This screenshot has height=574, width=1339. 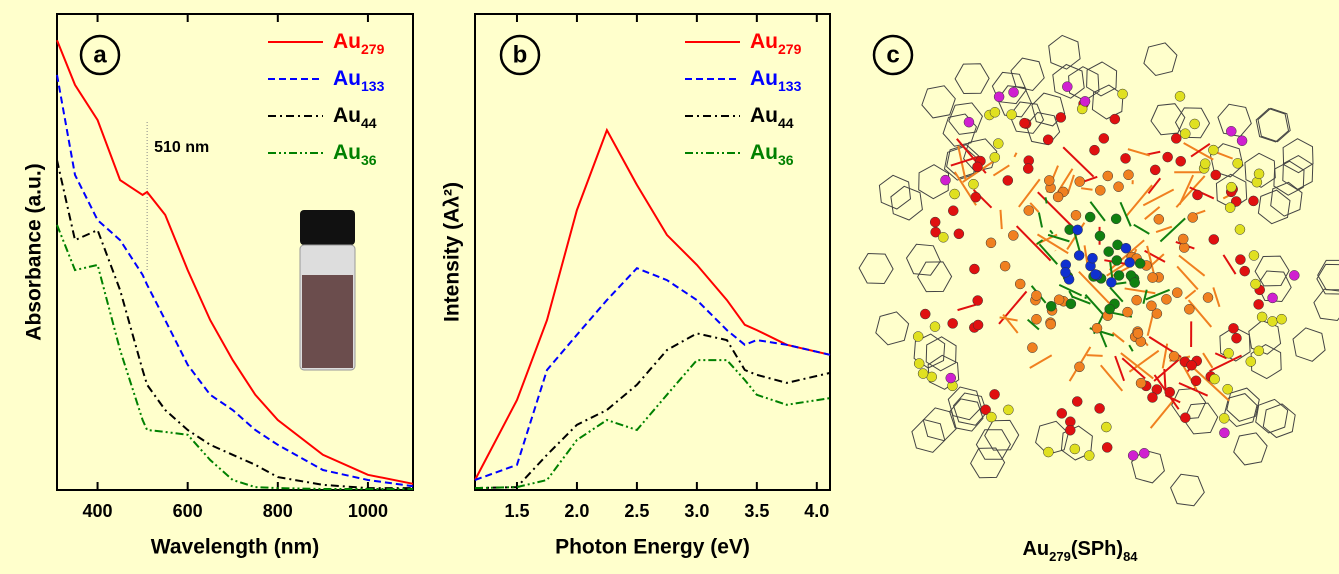 I want to click on vial-cap, so click(x=327, y=227).